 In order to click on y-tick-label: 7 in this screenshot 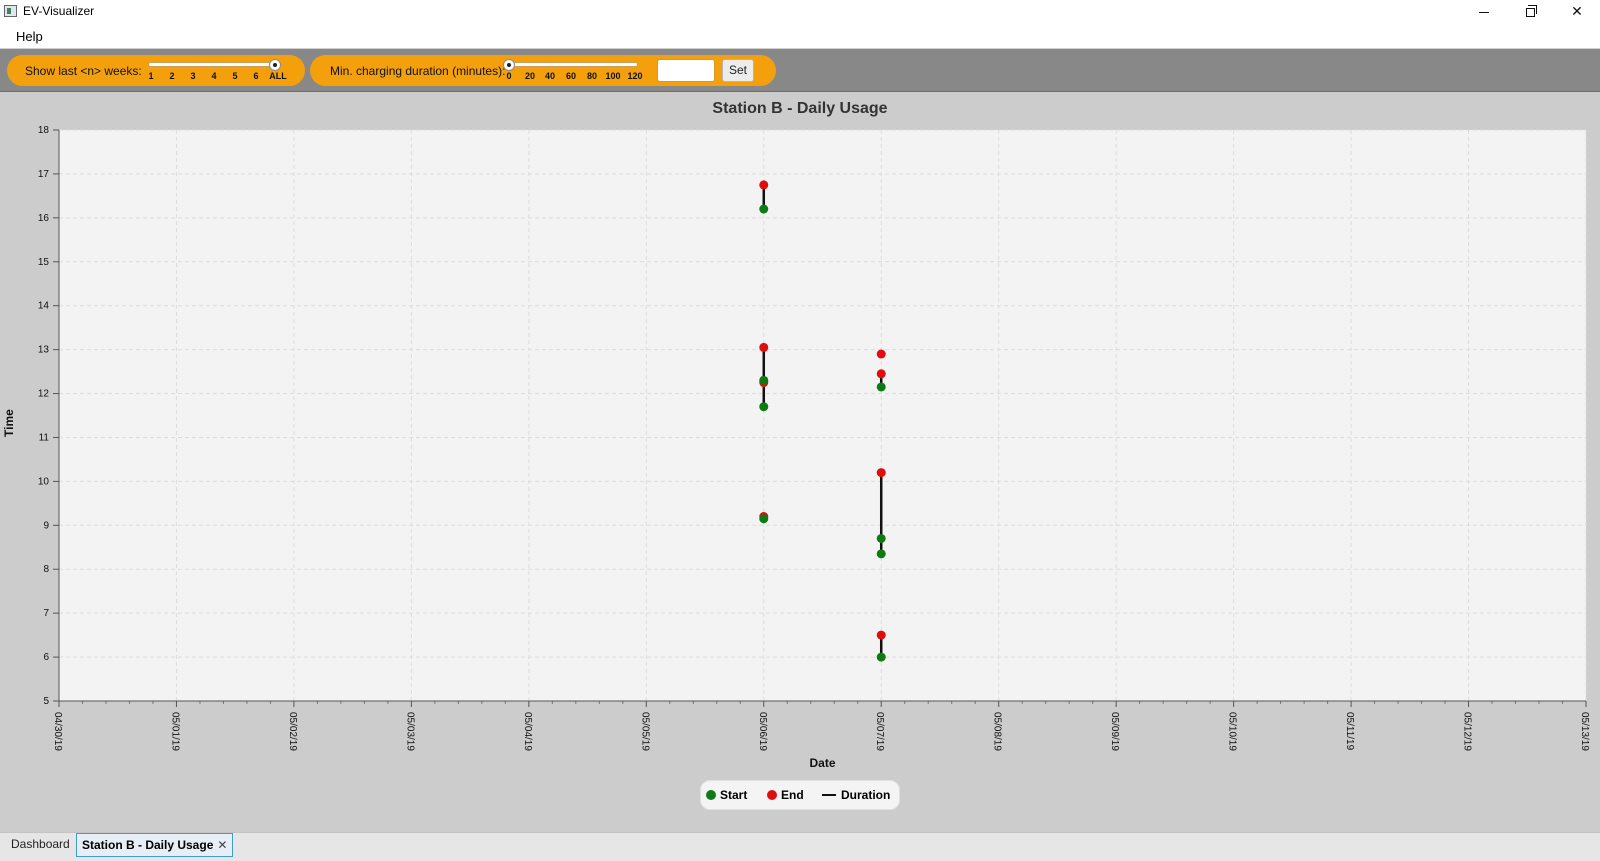, I will do `click(46, 613)`.